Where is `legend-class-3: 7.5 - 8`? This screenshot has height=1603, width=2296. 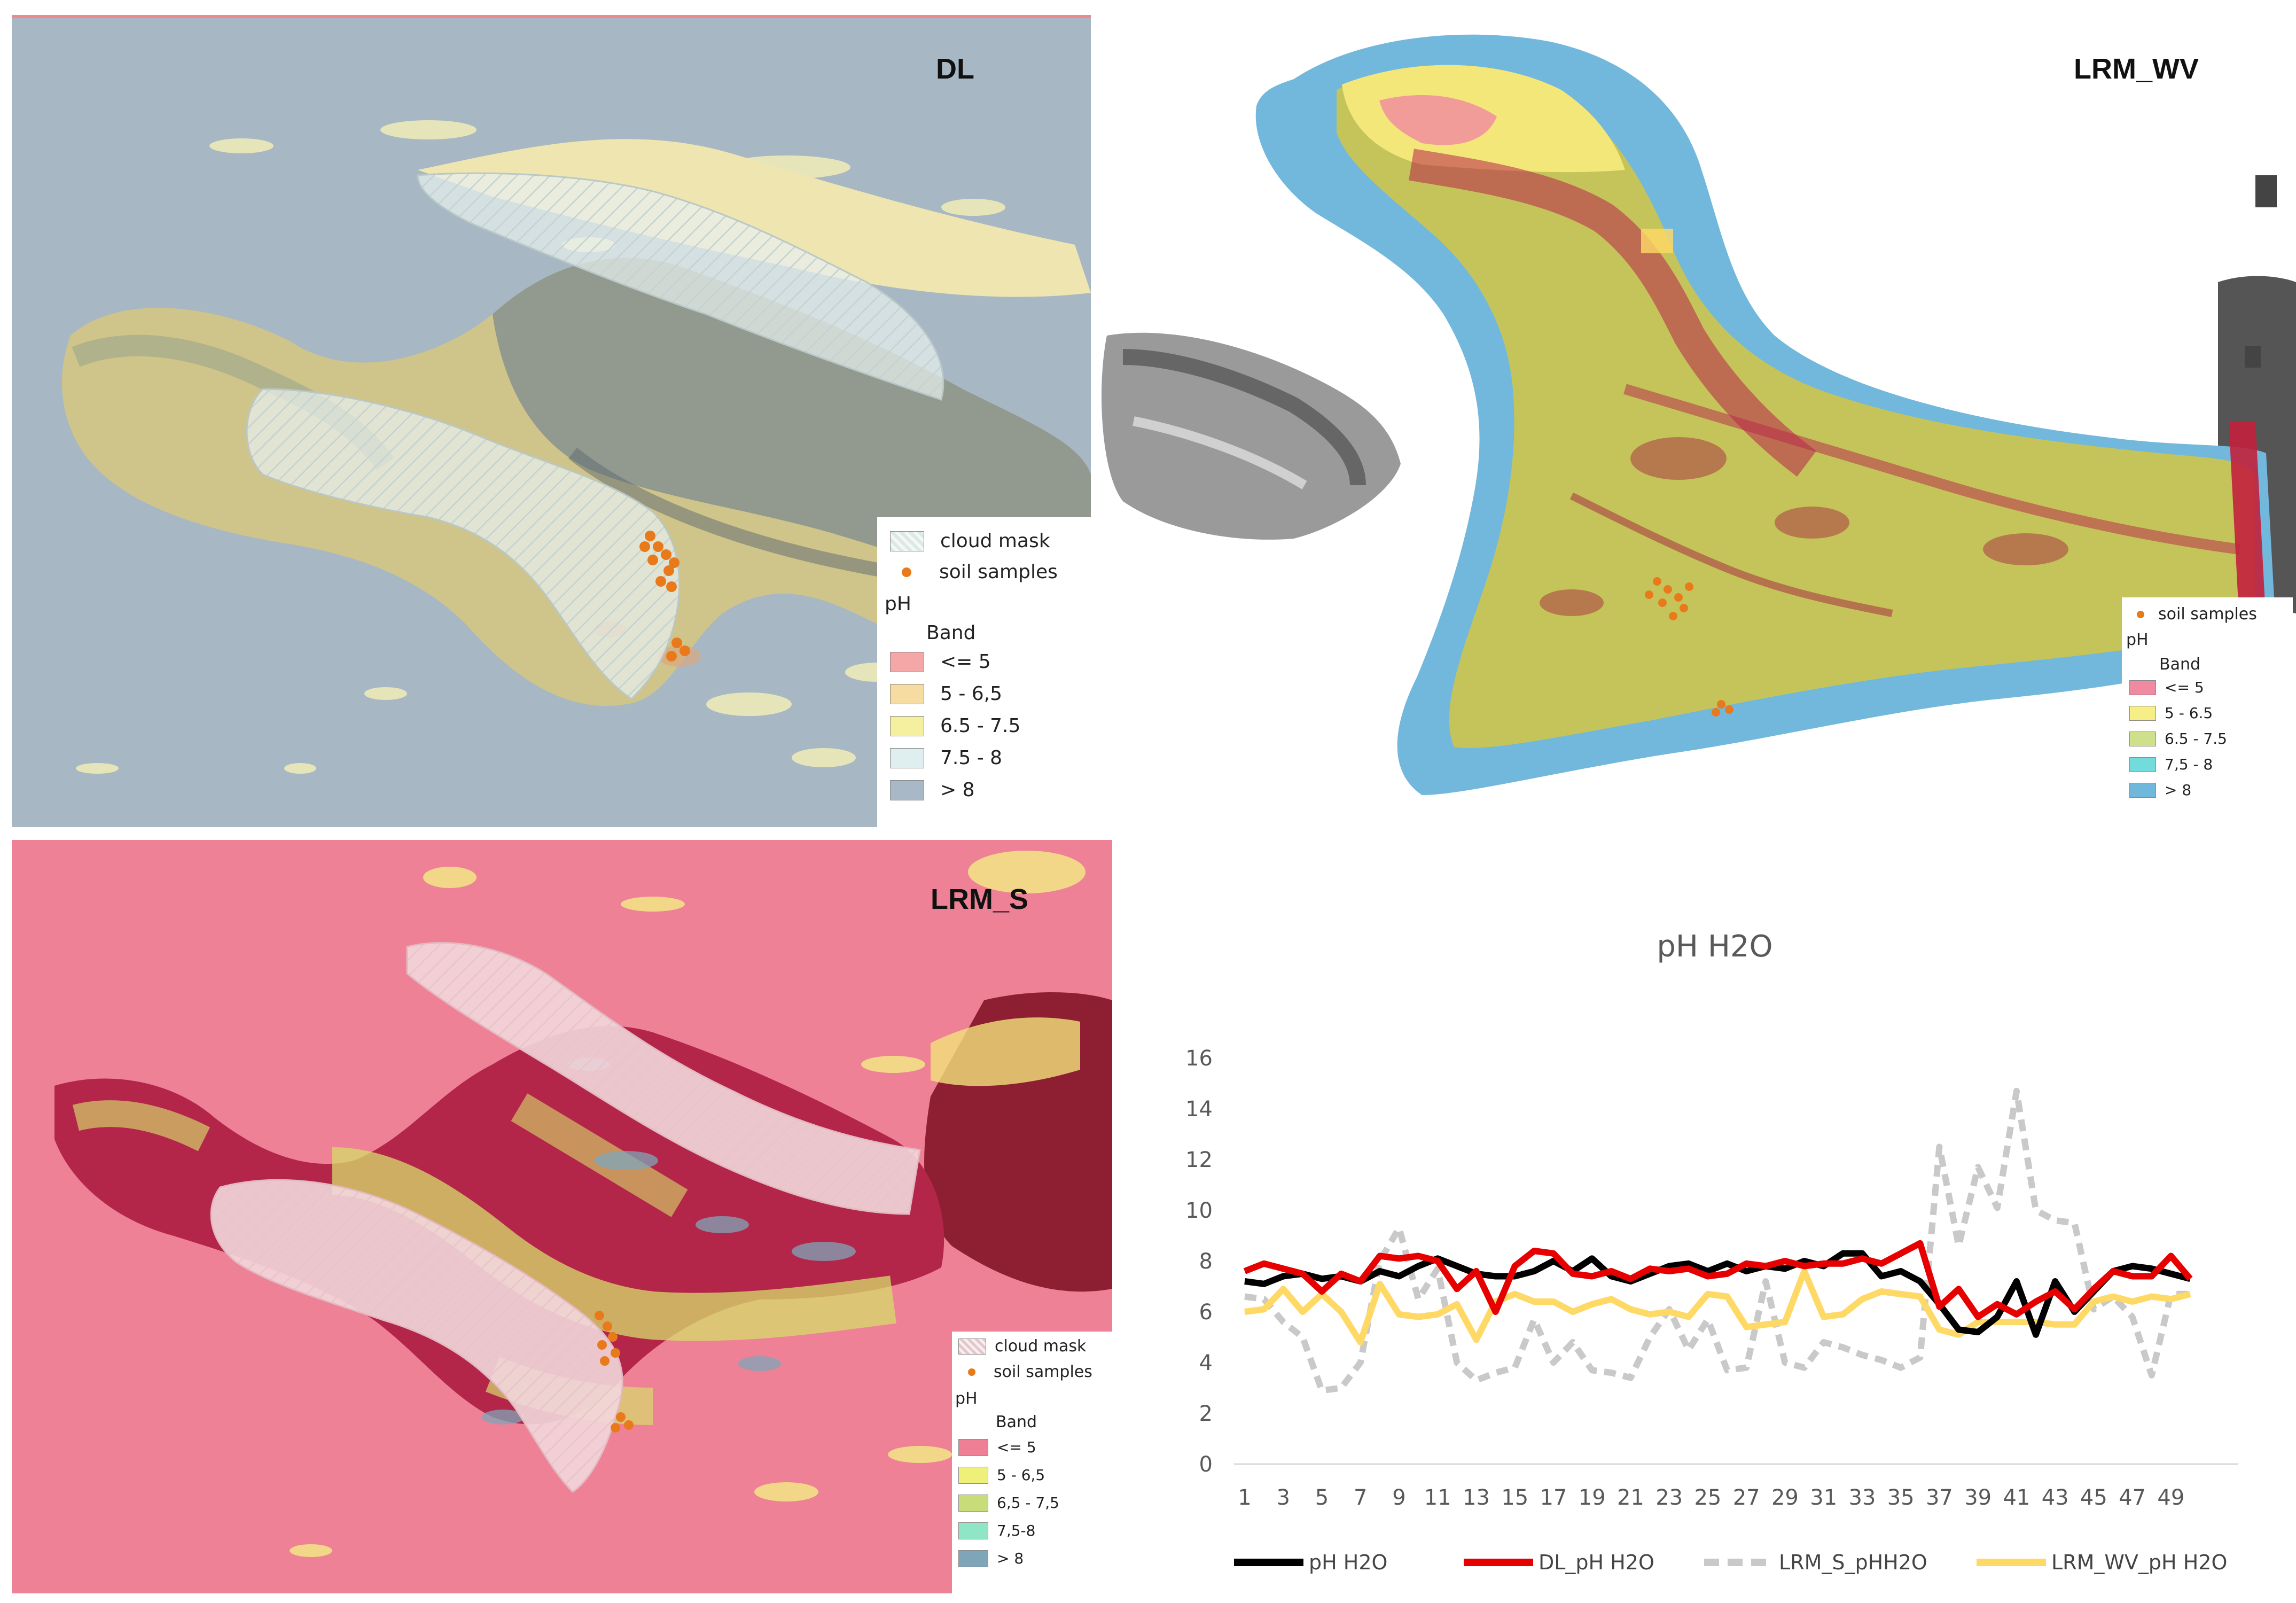
legend-class-3: 7.5 - 8 is located at coordinates (946, 758).